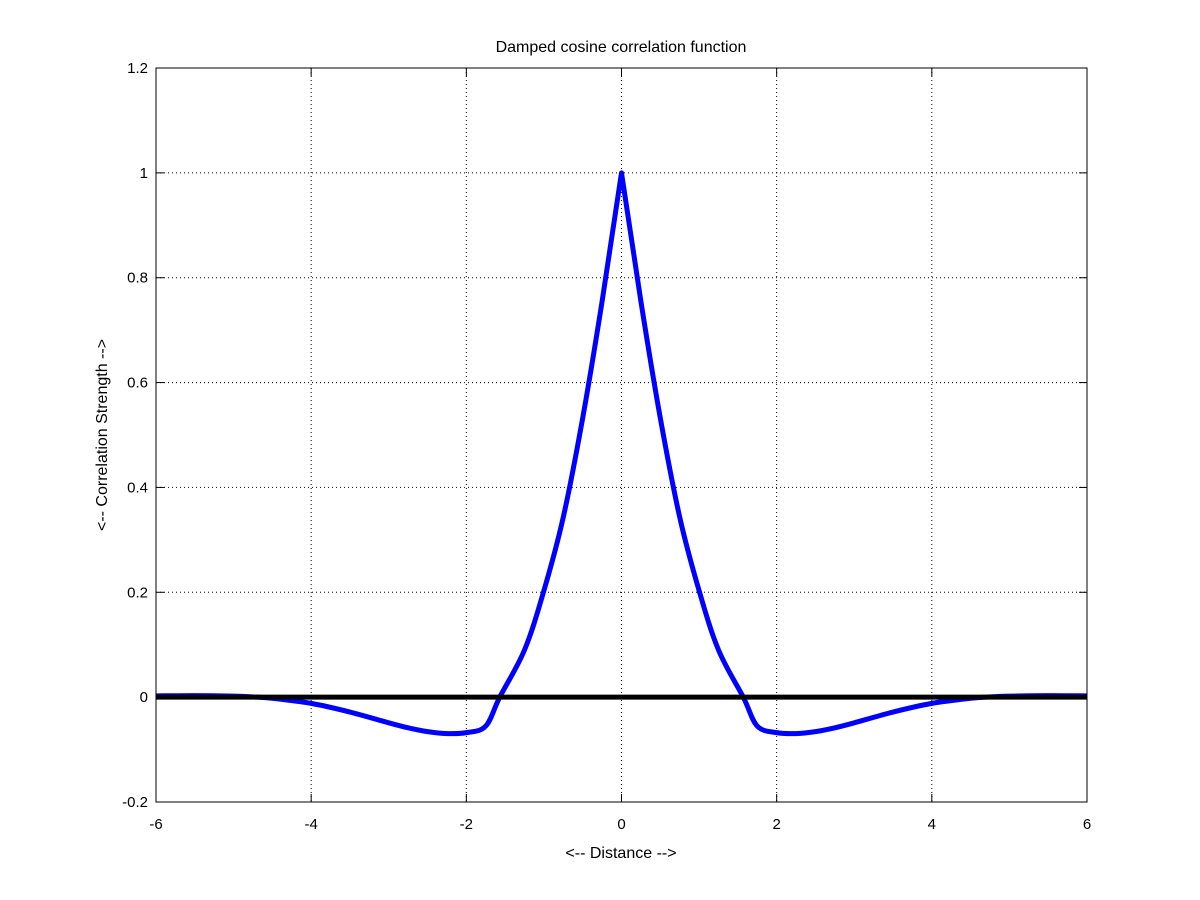 The image size is (1200, 900). I want to click on x-tick-label: -6, so click(155, 824).